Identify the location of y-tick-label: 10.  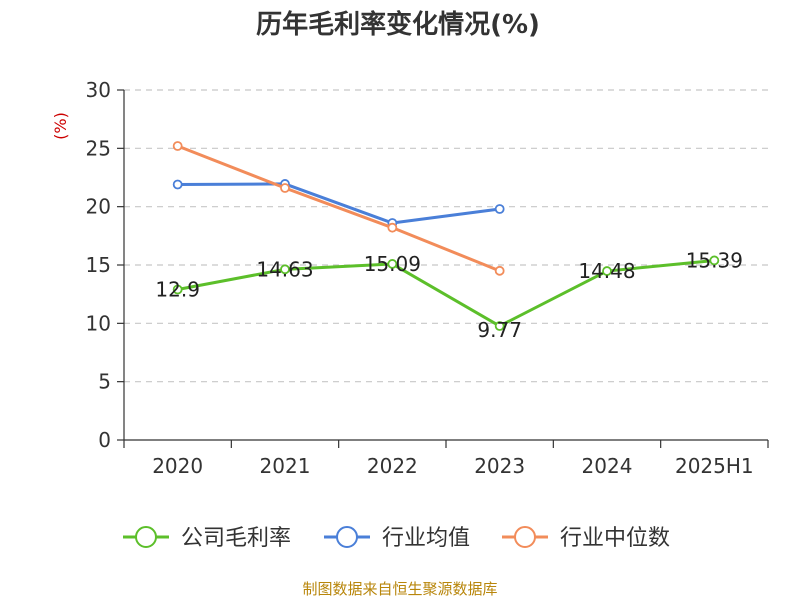
(98, 323).